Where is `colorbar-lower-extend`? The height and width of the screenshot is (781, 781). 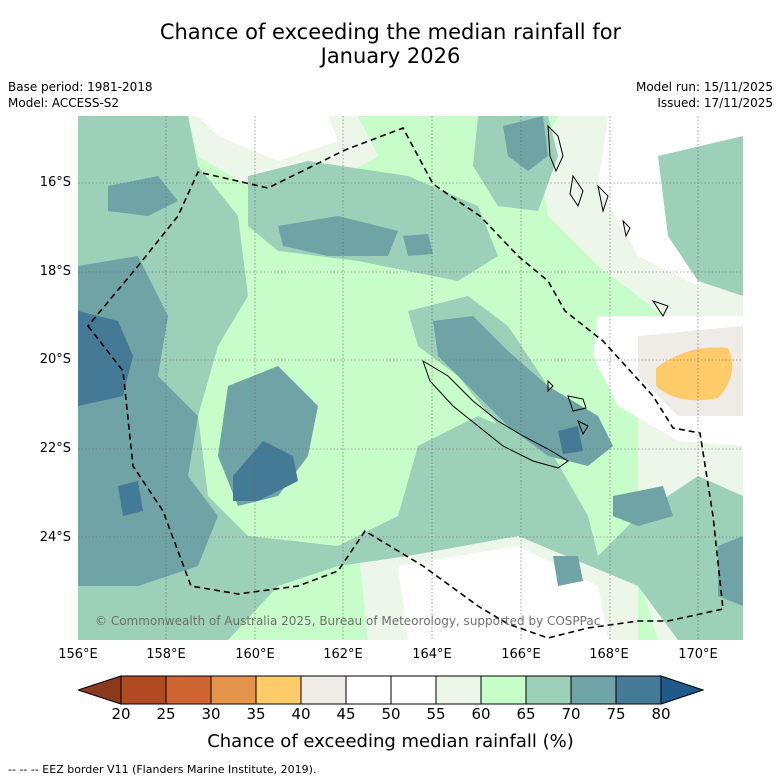 colorbar-lower-extend is located at coordinates (100, 690).